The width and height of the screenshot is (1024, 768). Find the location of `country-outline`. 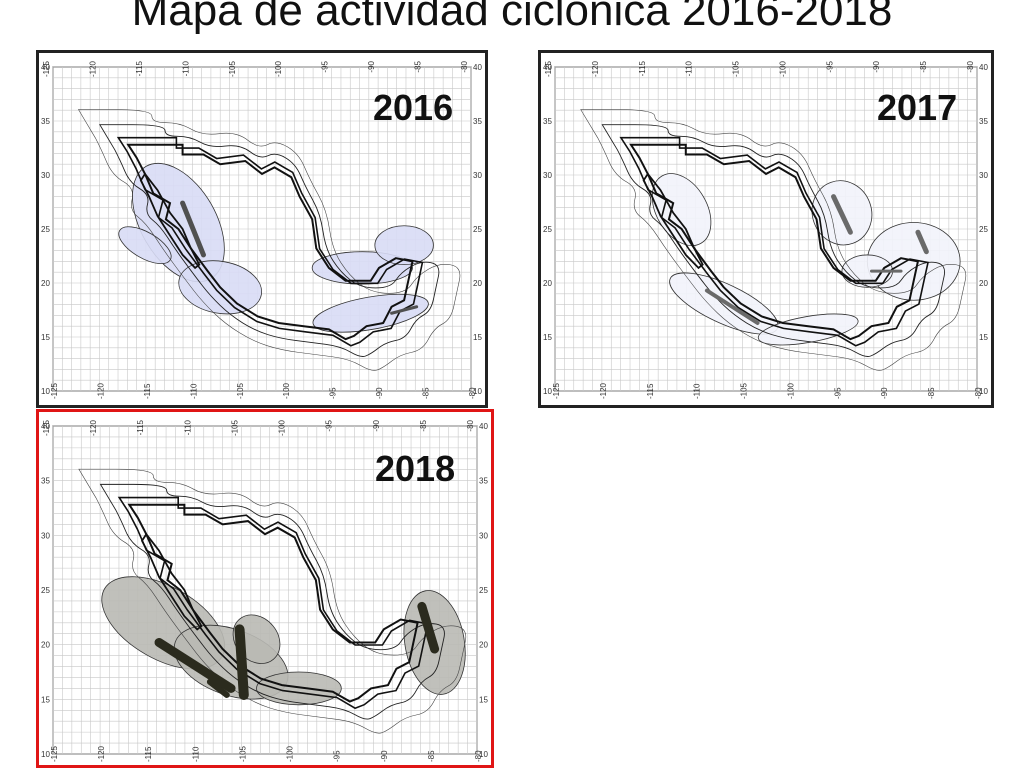

country-outline is located at coordinates (270, 242).